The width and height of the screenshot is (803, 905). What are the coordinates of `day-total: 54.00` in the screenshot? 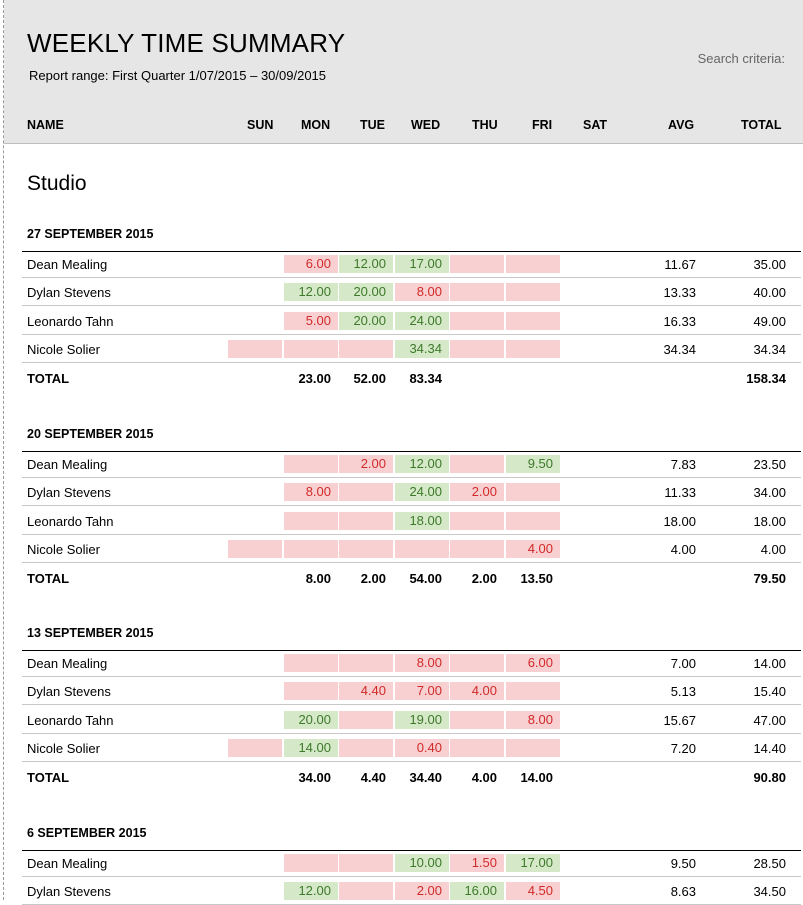 It's located at (425, 578).